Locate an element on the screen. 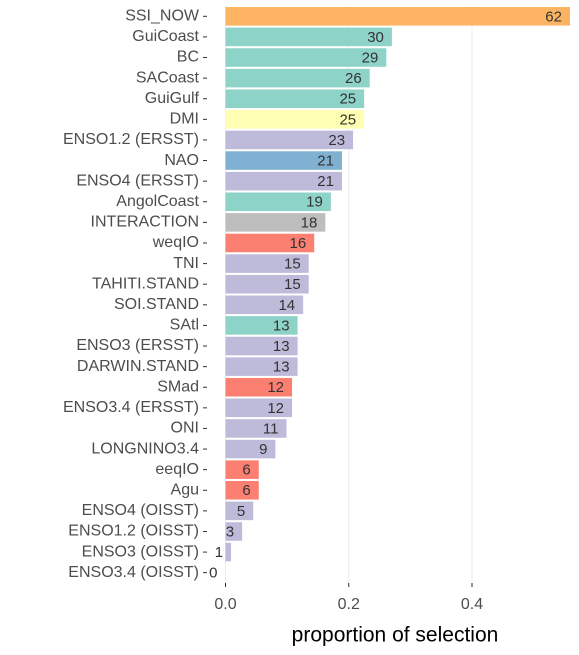  y-tick-label: ENSO3 (ERSST) is located at coordinates (137, 345).